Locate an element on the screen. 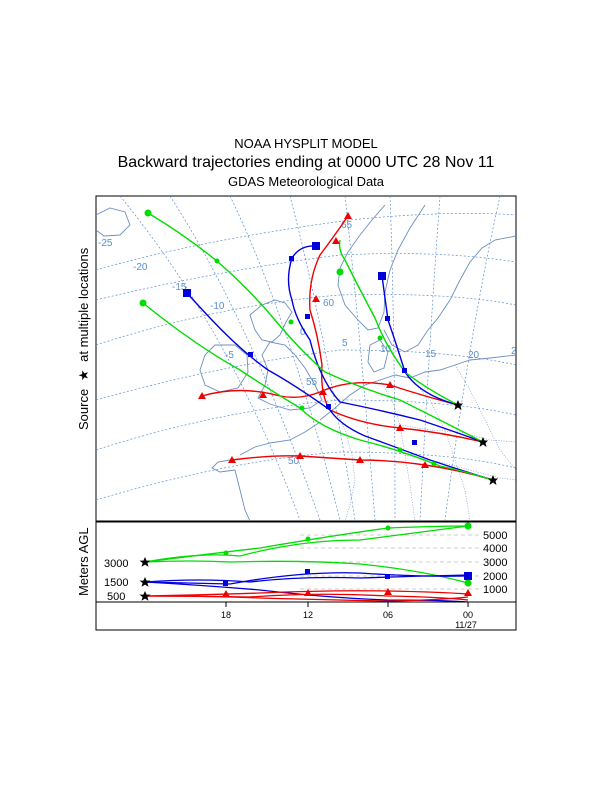  coast-norway is located at coordinates (381, 267).